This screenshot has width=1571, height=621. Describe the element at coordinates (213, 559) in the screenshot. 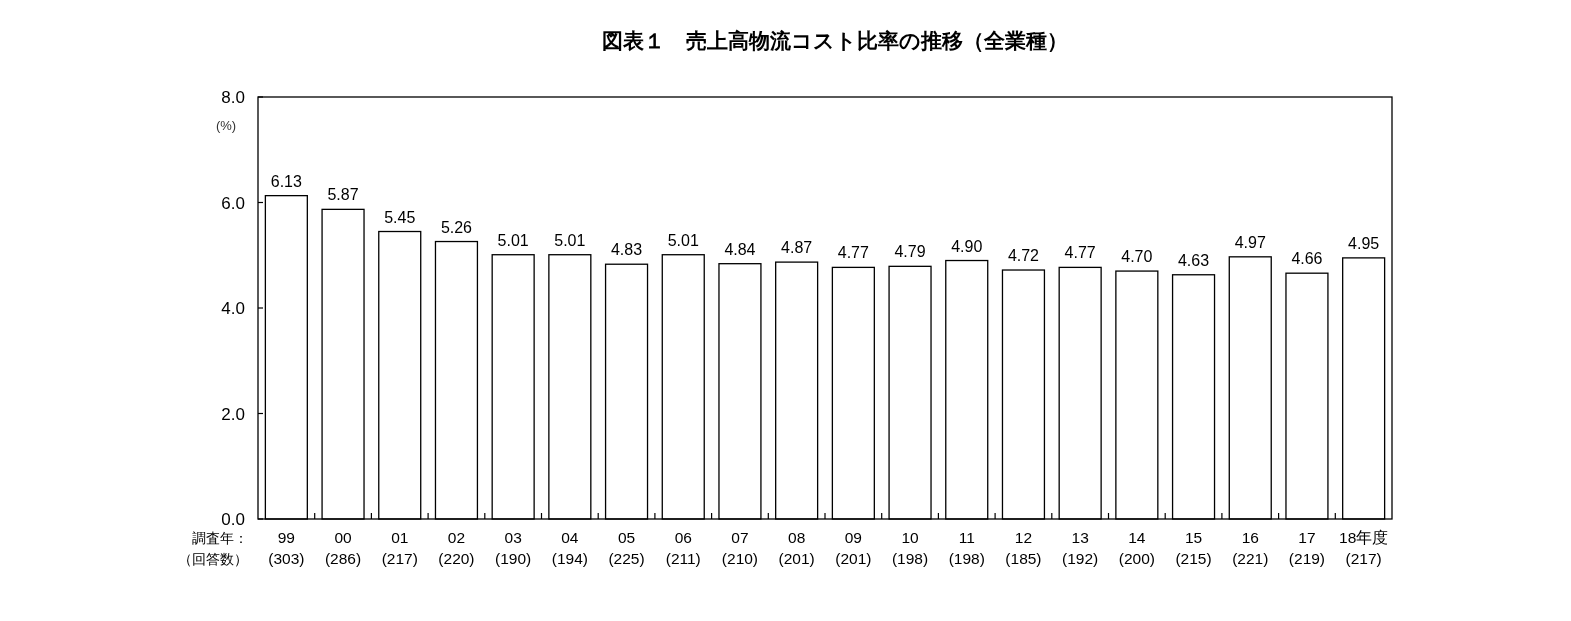

I see `annotation: （回答数）` at that location.